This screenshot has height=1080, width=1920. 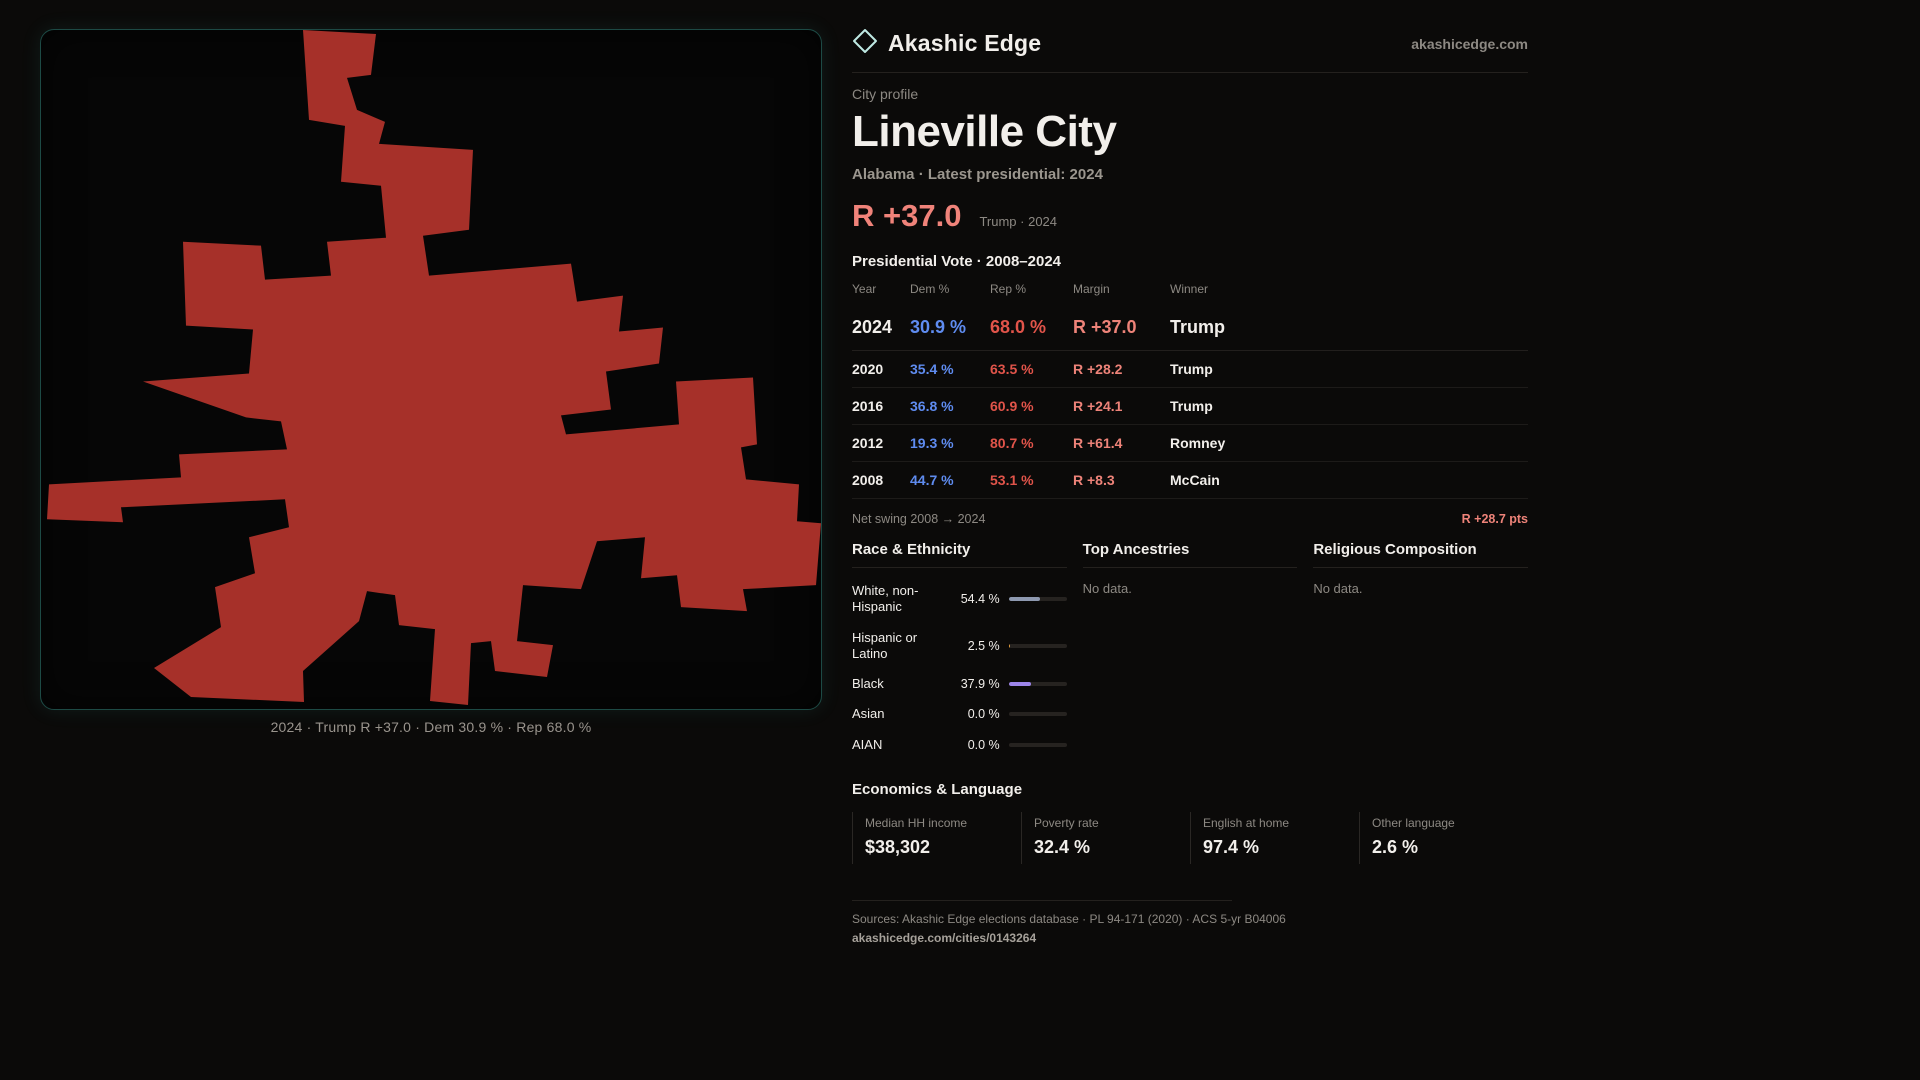 I want to click on rep-value: 53.1 %, so click(x=1012, y=480).